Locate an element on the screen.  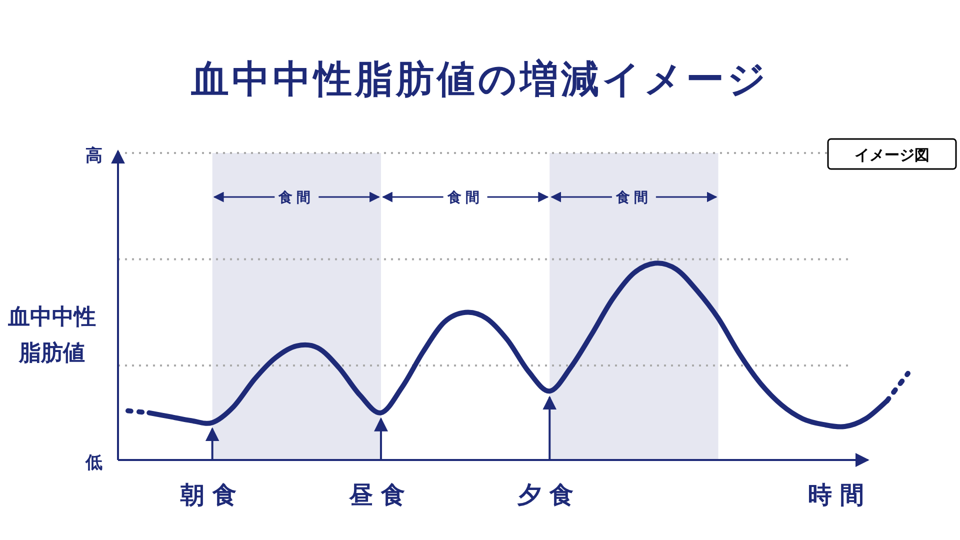
x-tick-label: 朝食 is located at coordinates (211, 495).